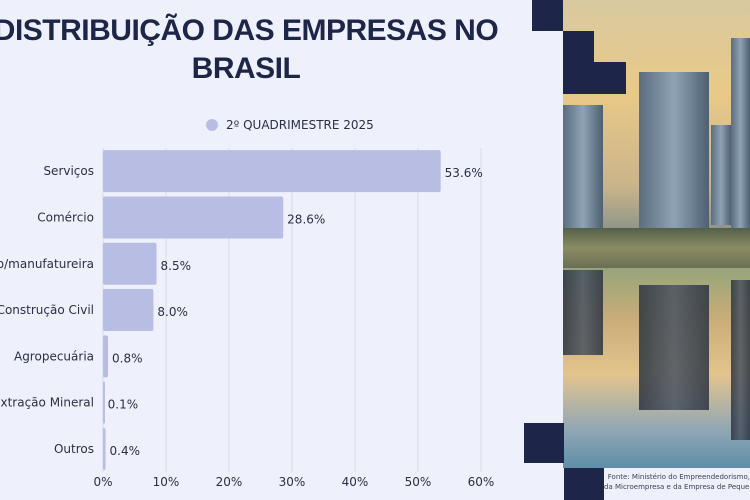  What do you see at coordinates (678, 477) in the screenshot?
I see `source-line: Fonte: Ministério do Empreendedorismo,` at bounding box center [678, 477].